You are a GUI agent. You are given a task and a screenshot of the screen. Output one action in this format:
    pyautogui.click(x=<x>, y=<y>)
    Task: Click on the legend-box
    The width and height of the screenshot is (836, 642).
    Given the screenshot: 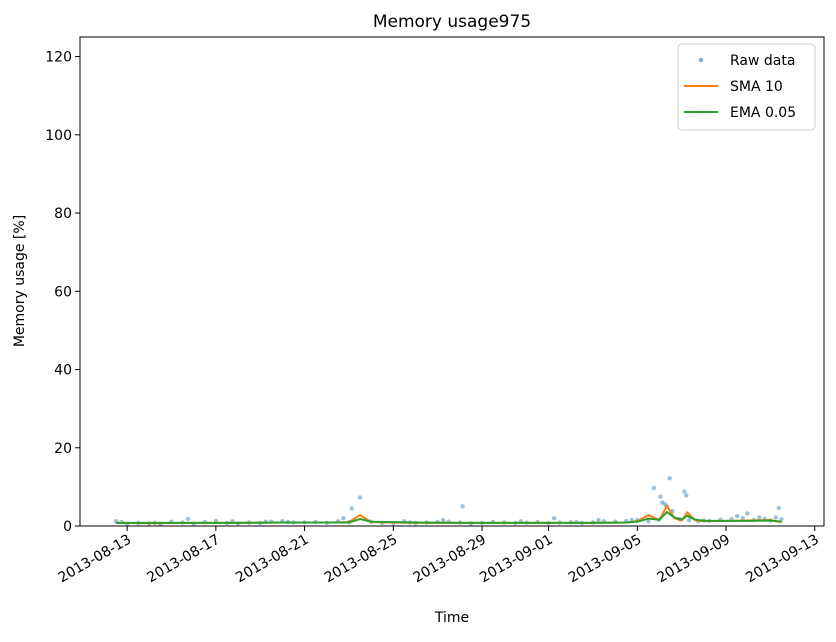 What is the action you would take?
    pyautogui.click(x=746, y=87)
    